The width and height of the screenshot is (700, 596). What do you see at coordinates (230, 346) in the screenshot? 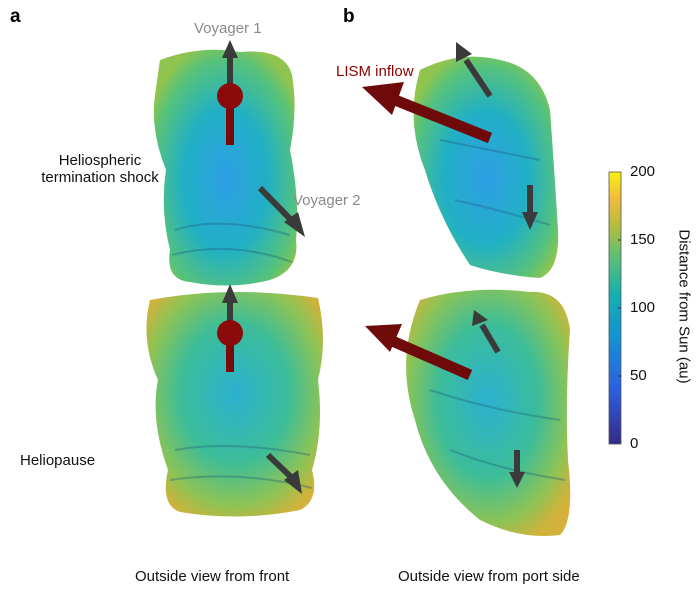
I see `lism-inflow-front-hp` at bounding box center [230, 346].